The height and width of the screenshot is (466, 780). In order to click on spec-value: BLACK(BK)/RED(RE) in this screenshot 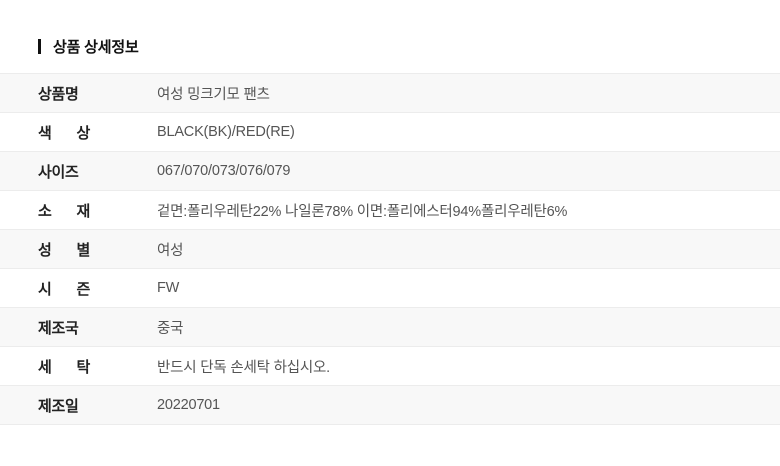, I will do `click(226, 132)`.